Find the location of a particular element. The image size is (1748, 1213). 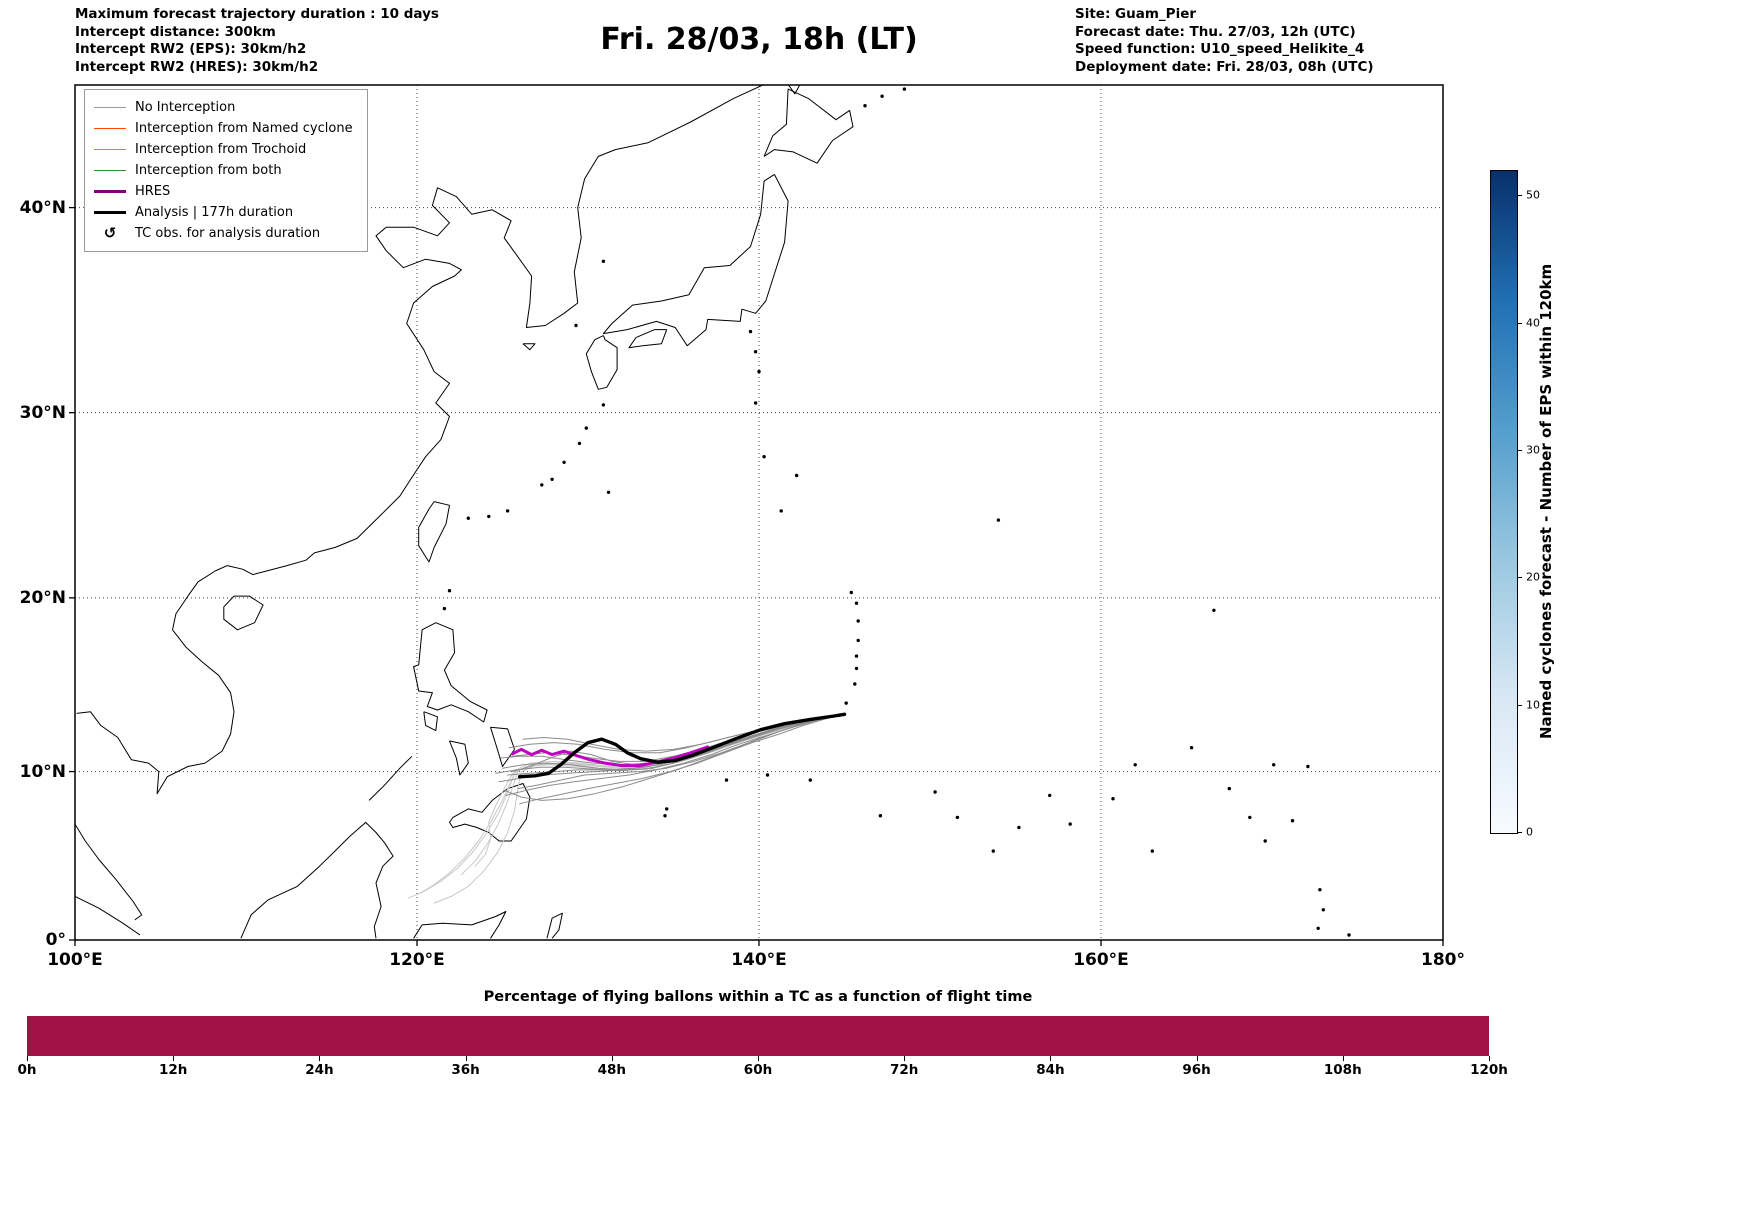

meta-site: Site: Guam_Pier is located at coordinates (1136, 14).